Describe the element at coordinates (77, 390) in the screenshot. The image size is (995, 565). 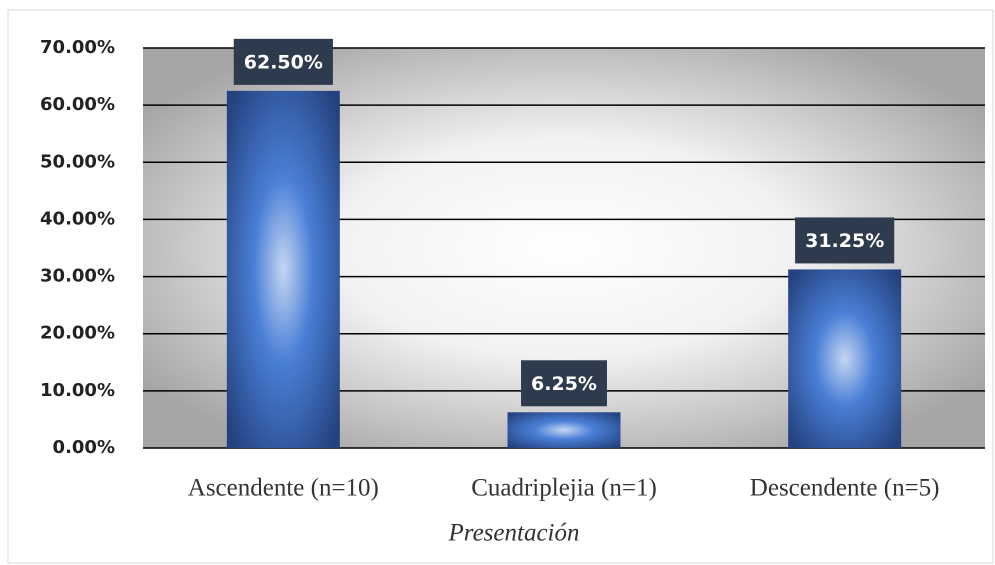
I see `y-tick-label: 10.00%` at that location.